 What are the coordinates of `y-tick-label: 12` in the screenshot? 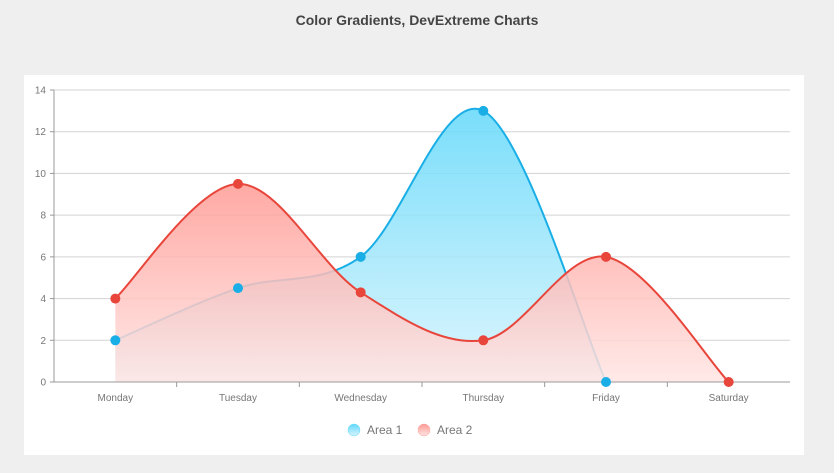 It's located at (41, 132).